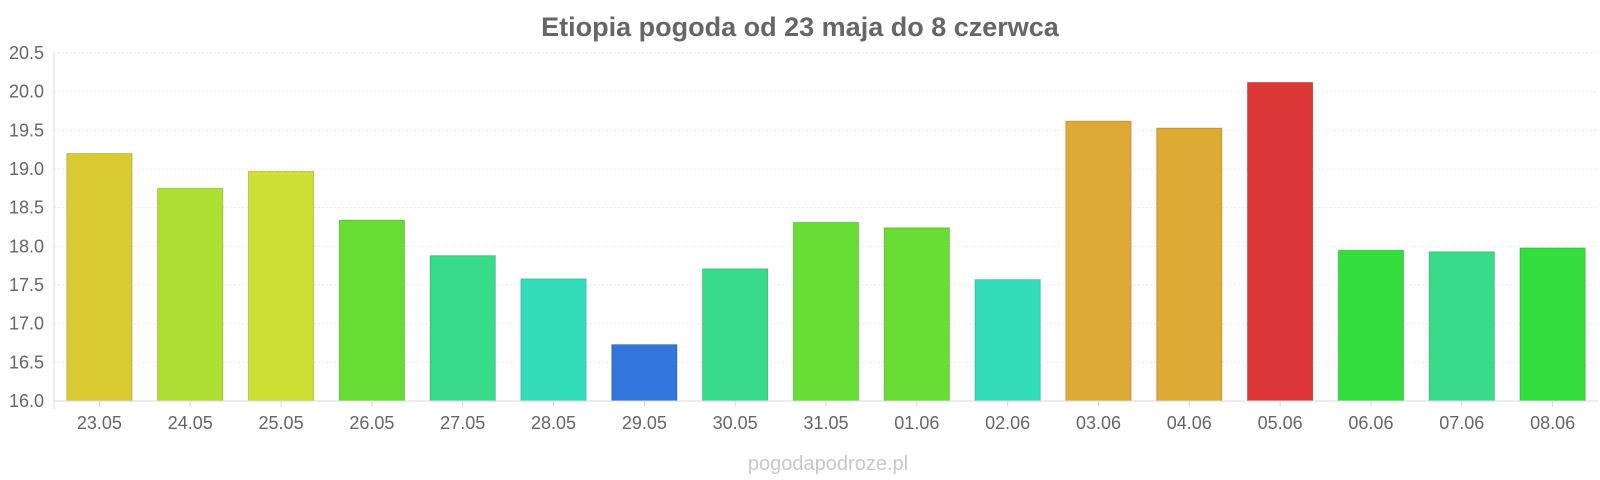  Describe the element at coordinates (1007, 423) in the screenshot. I see `x-tick-label: 02.06` at that location.